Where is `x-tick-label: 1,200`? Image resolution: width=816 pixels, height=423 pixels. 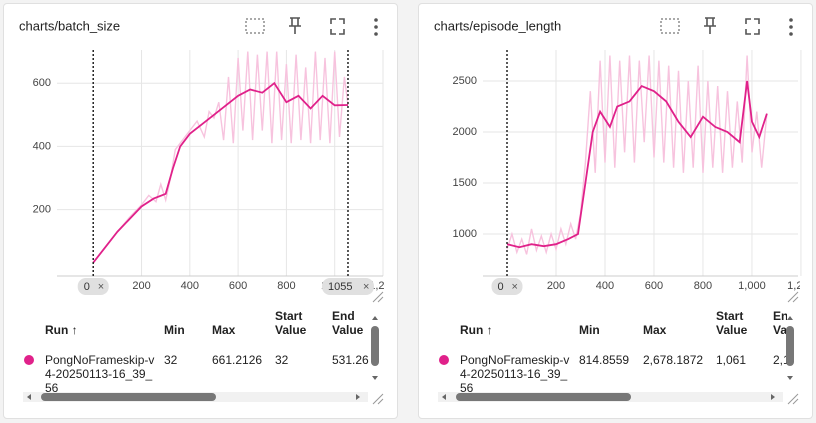 x-tick-label: 1,200 is located at coordinates (801, 286).